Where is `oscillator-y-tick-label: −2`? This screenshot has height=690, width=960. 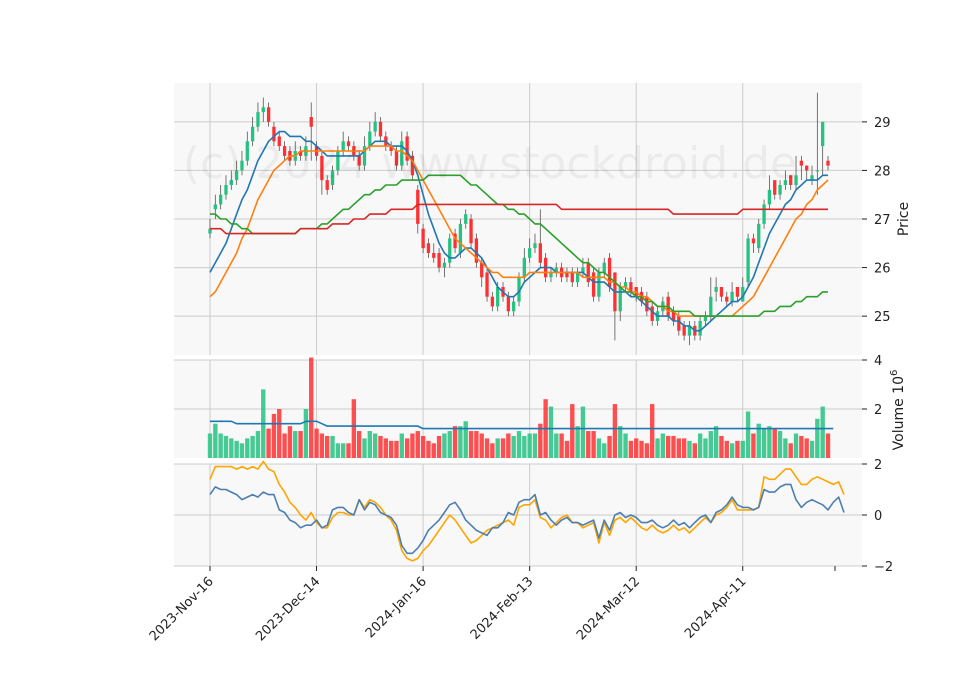 oscillator-y-tick-label: −2 is located at coordinates (883, 567).